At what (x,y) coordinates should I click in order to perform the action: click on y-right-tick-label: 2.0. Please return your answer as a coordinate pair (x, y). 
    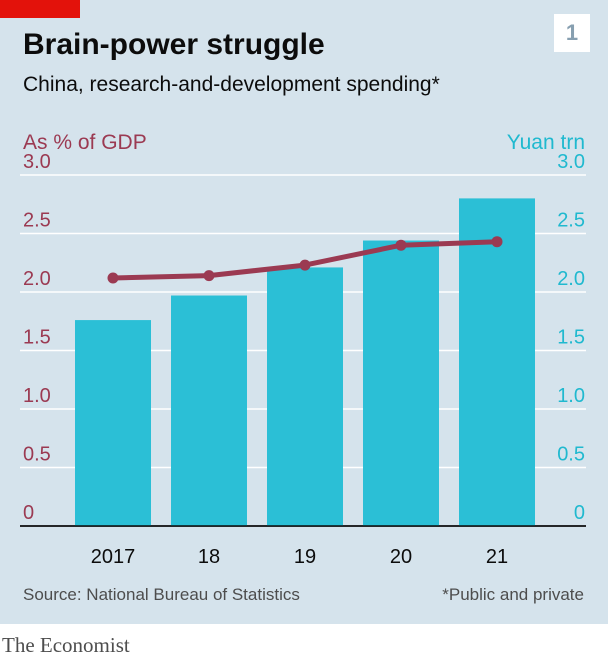
    Looking at the image, I should click on (571, 279).